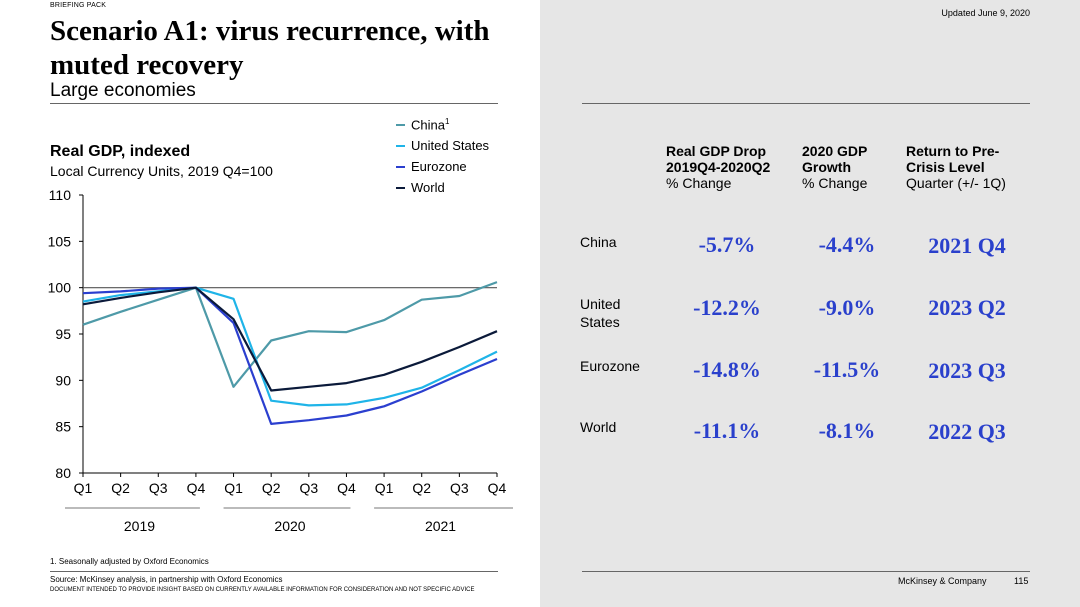 Image resolution: width=1080 pixels, height=607 pixels. Describe the element at coordinates (120, 151) in the screenshot. I see `chart-title: Real GDP, indexed` at that location.